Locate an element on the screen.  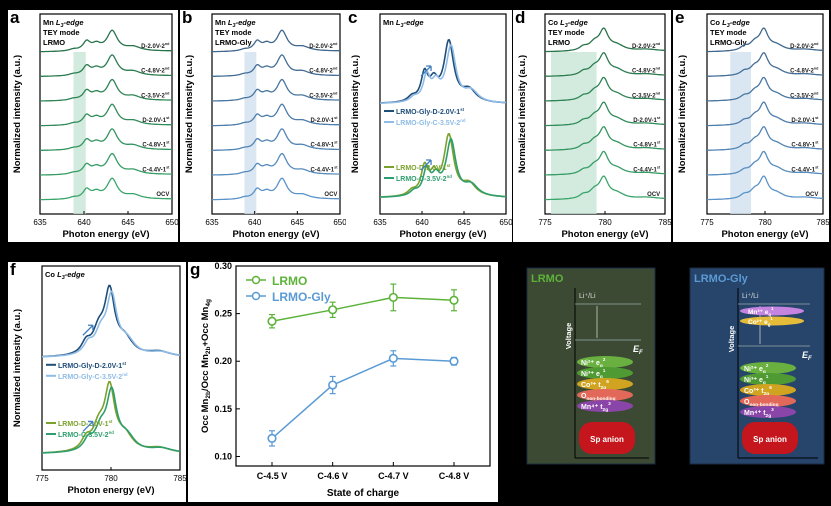
panel-note: Mn L3-edge is located at coordinates (63, 23).